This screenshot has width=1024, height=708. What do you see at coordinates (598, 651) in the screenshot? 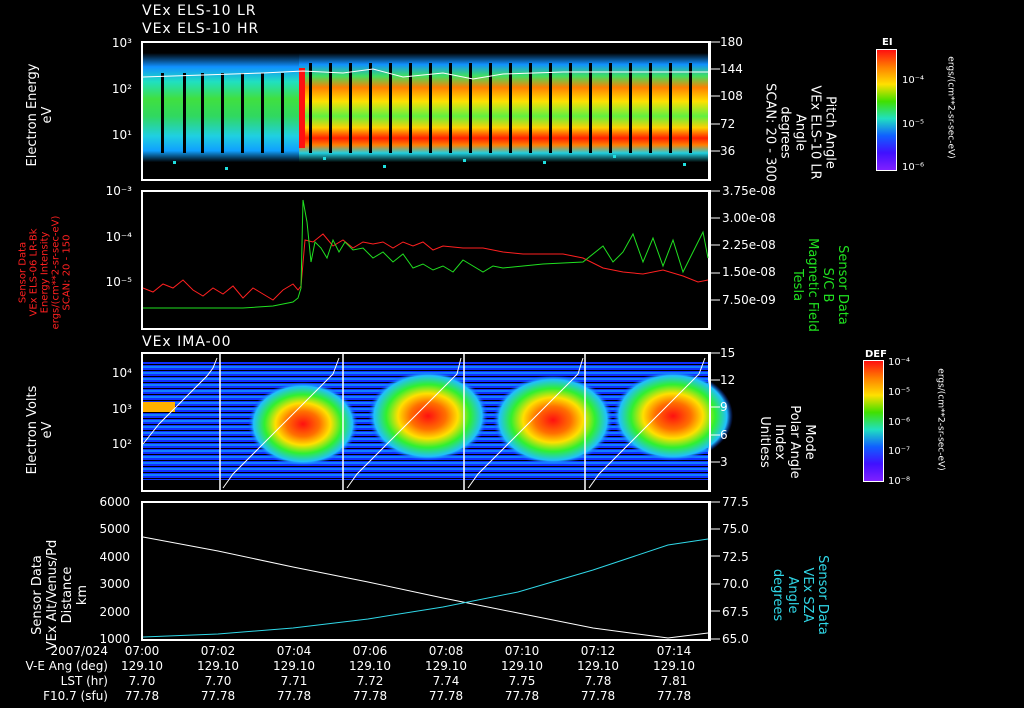
I see `footer-time: 07:12` at bounding box center [598, 651].